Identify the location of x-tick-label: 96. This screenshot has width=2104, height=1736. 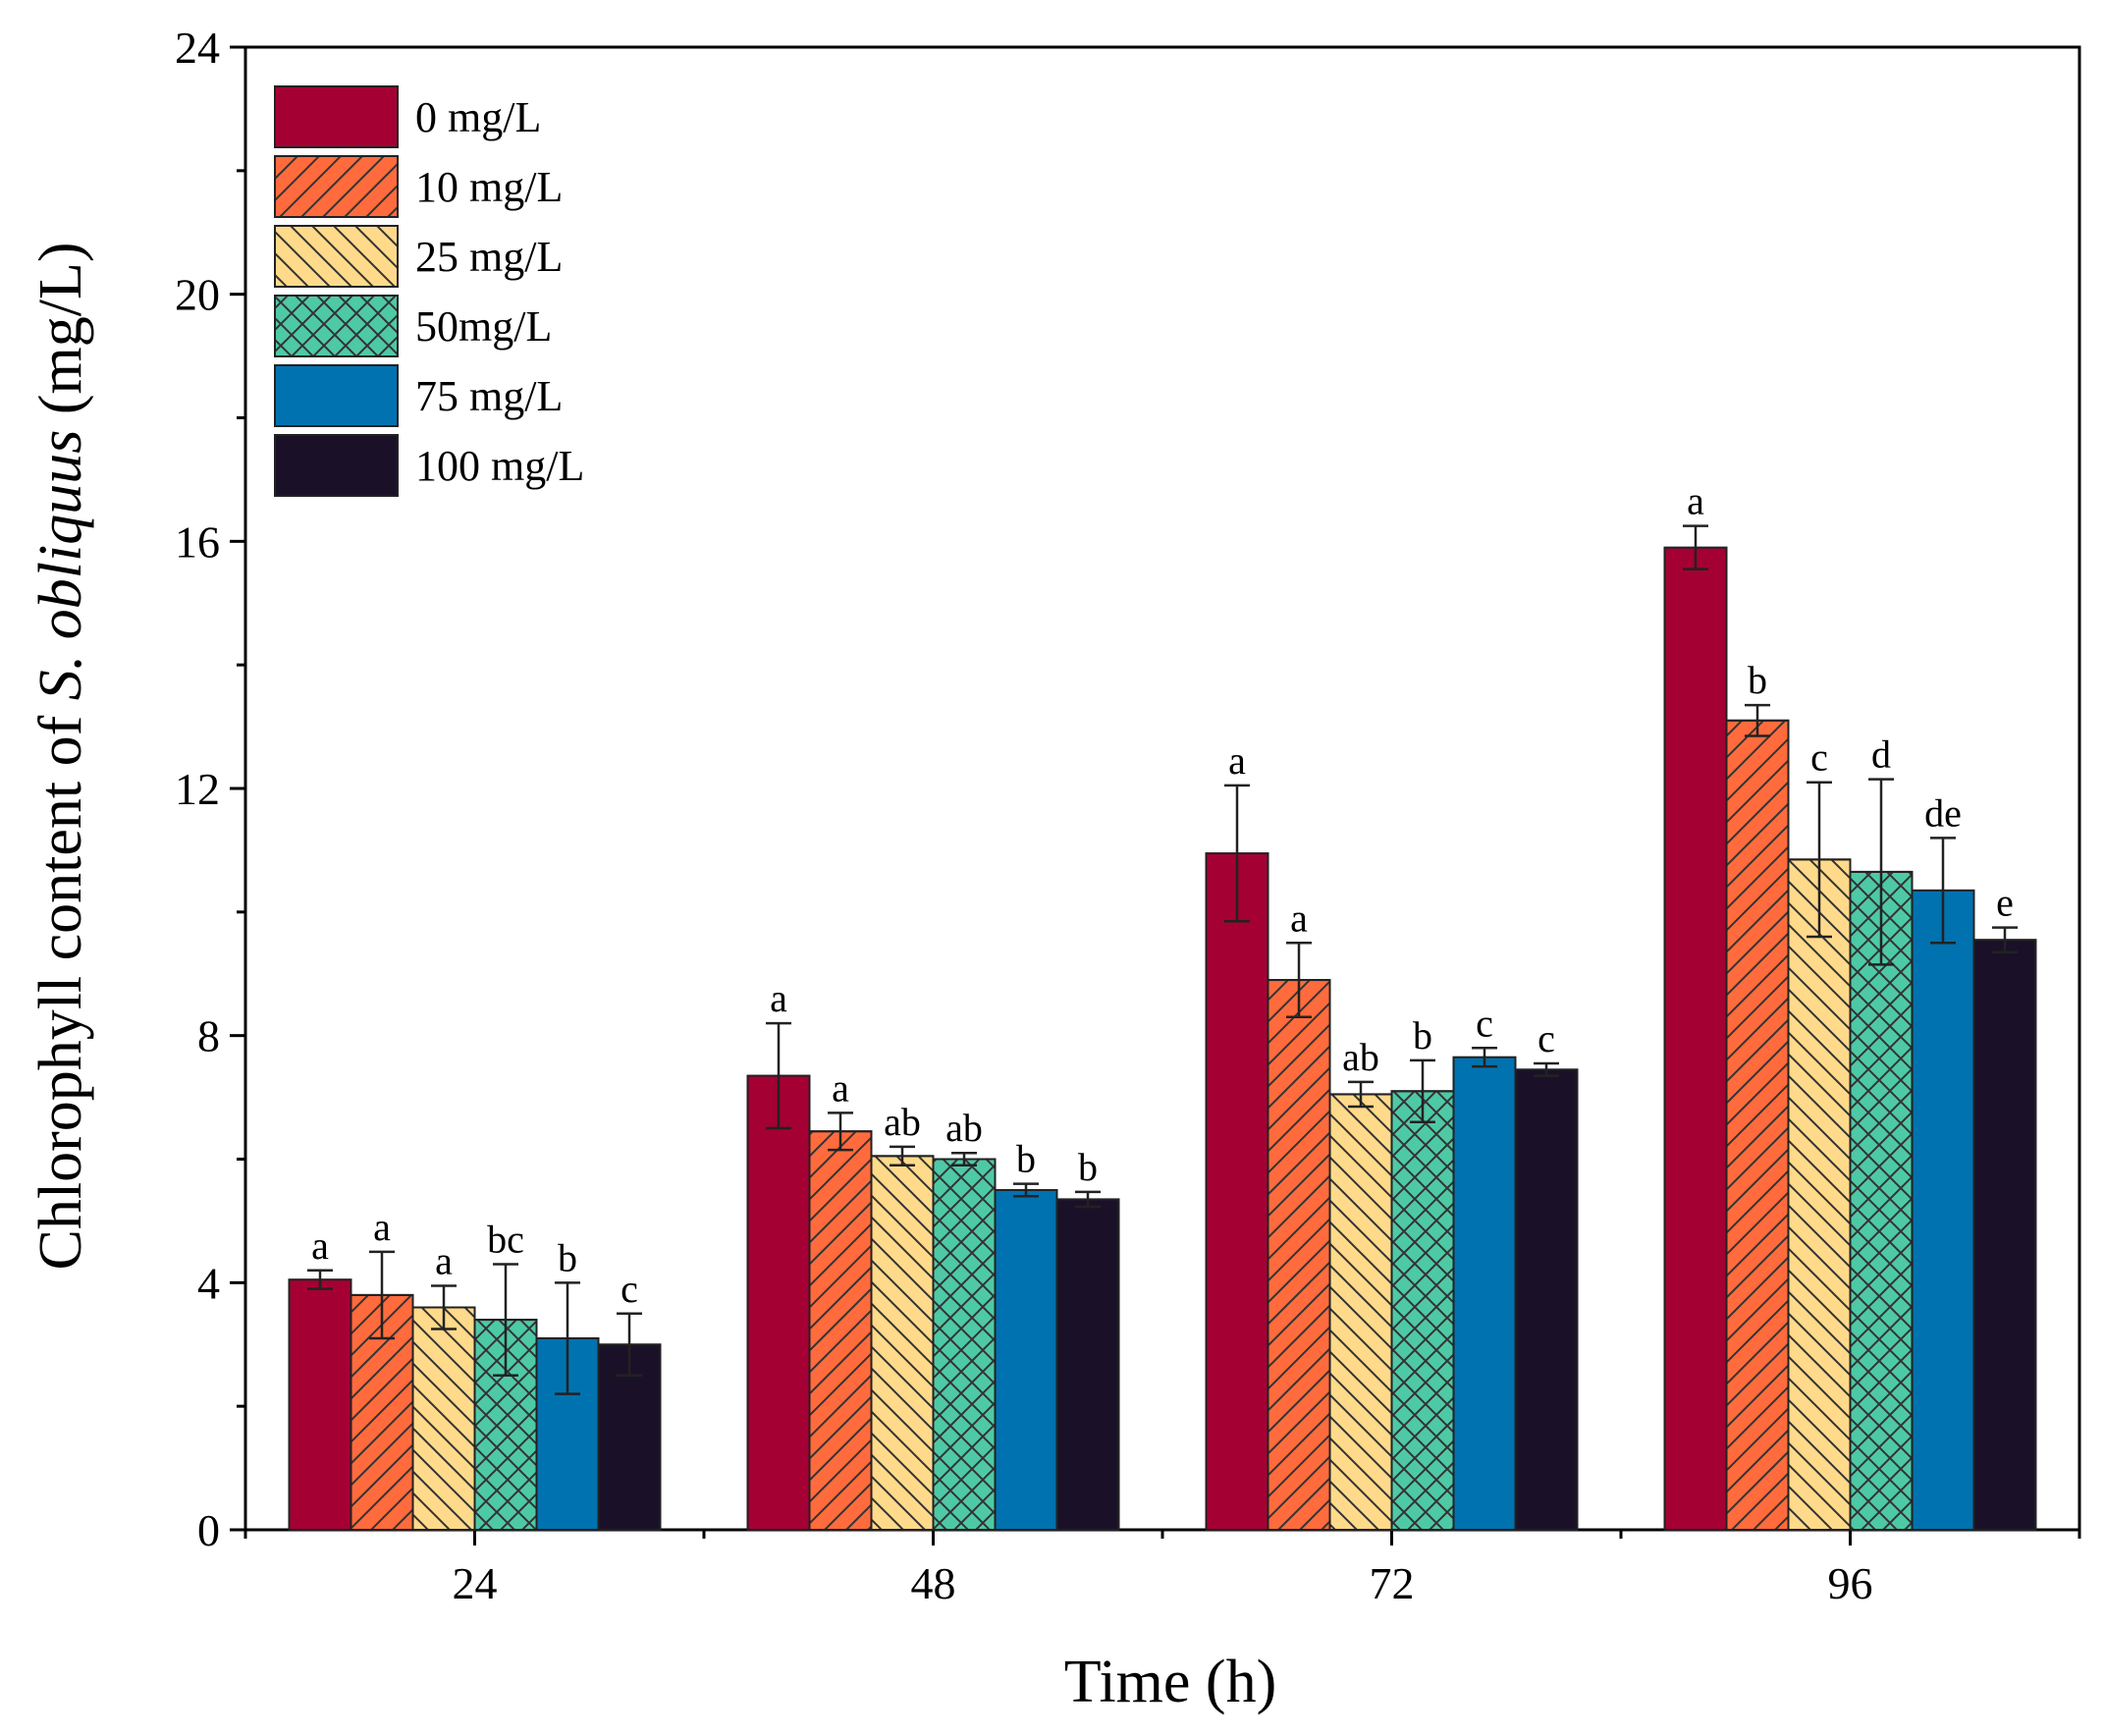
(1850, 1583).